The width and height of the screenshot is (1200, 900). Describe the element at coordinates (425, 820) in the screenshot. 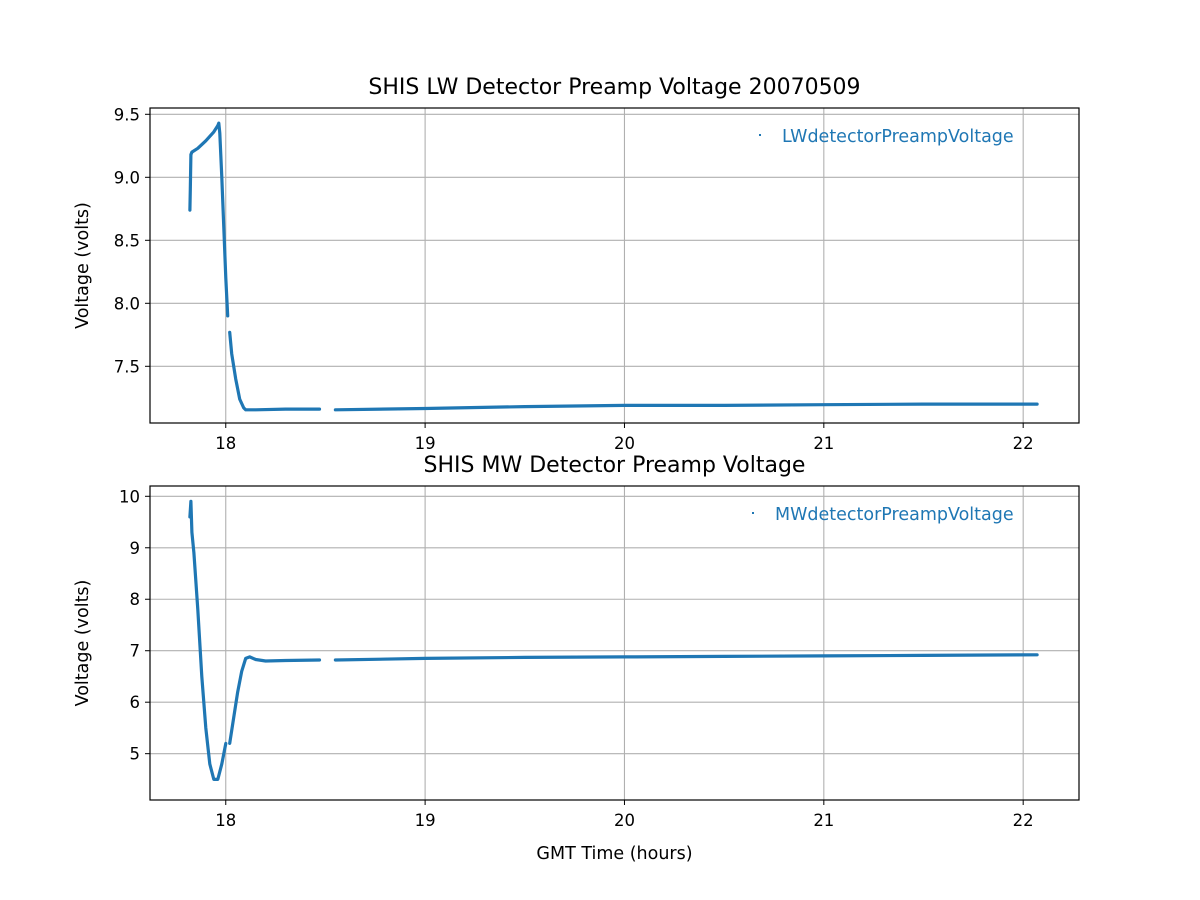

I see `mw-x-tick-label-1: 19` at that location.